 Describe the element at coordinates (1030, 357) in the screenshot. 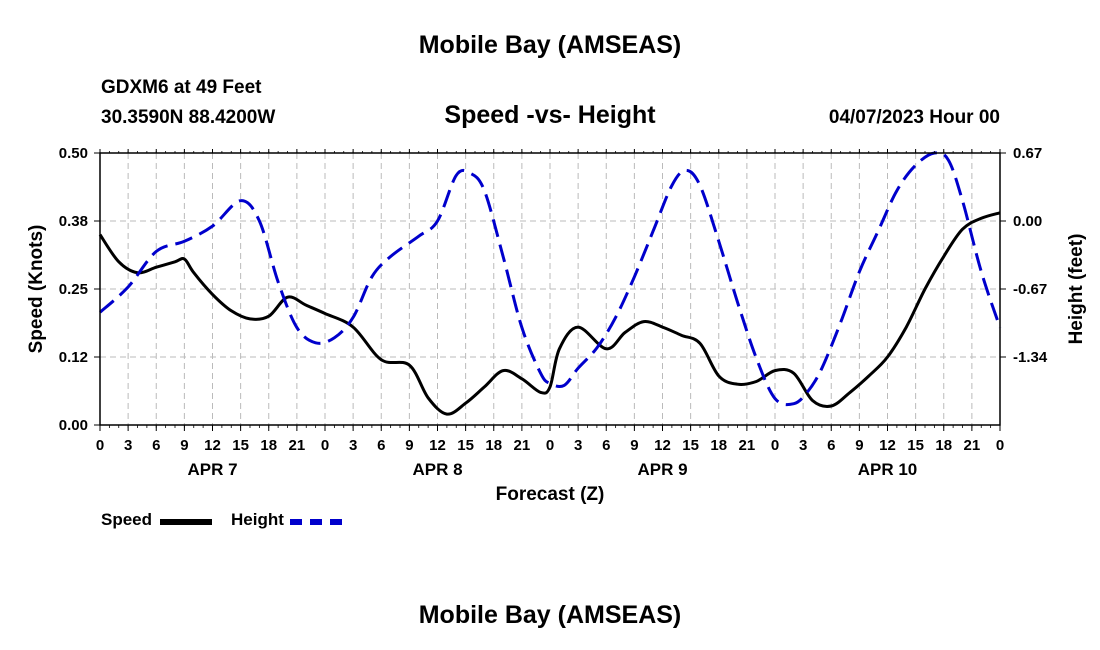

I see `y-right-tick-label: -1.34` at that location.